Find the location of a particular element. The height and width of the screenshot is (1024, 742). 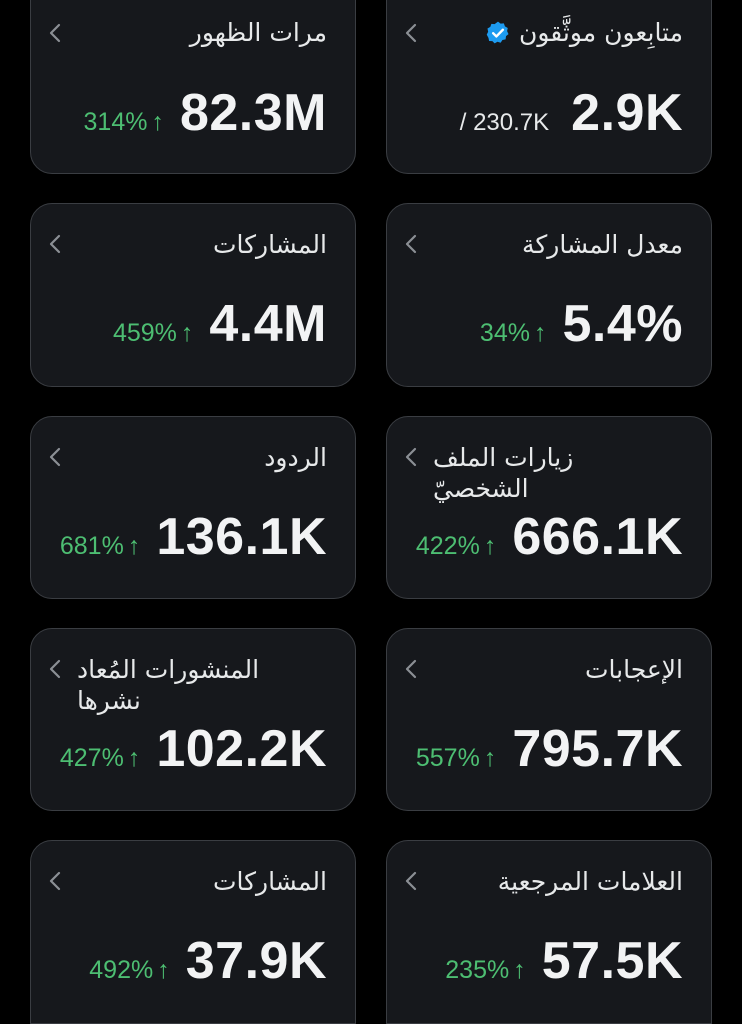

change-percent: 459% is located at coordinates (144, 333).